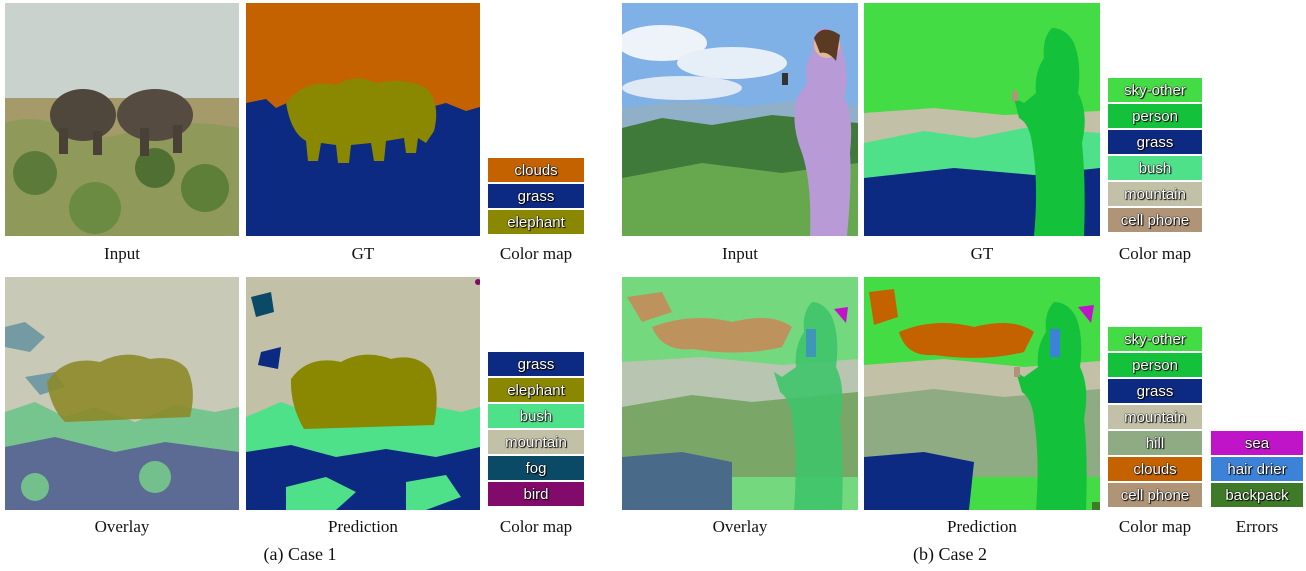 The image size is (1306, 571). I want to click on case1-gt-mask, so click(363, 119).